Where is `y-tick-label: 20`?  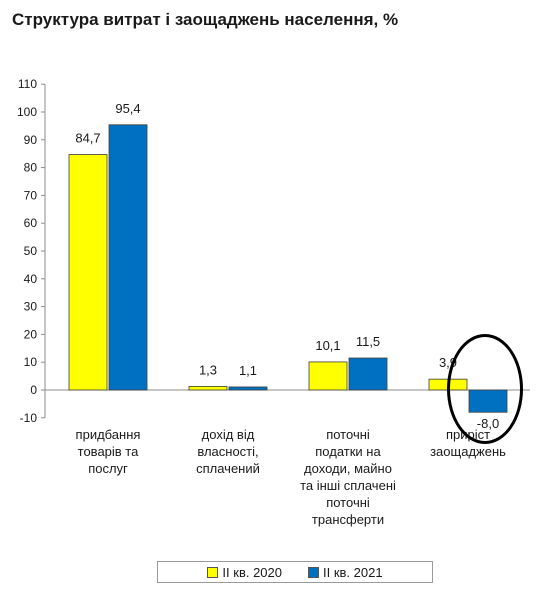
y-tick-label: 20 is located at coordinates (31, 334).